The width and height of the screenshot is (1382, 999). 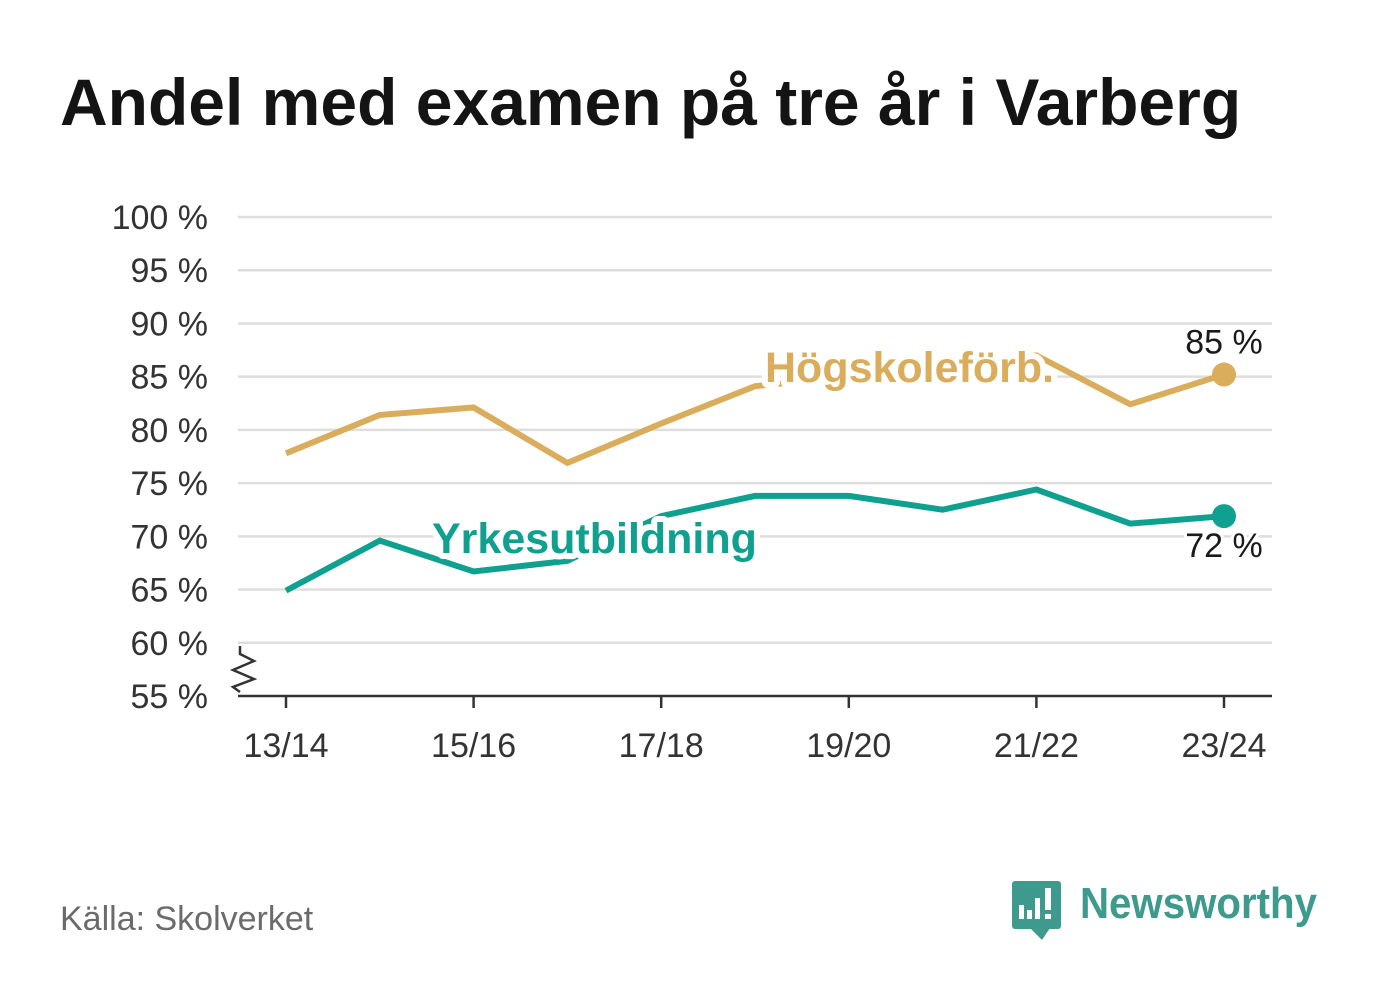 What do you see at coordinates (1224, 445) in the screenshot?
I see `series-end-points: 85 % 72 %` at bounding box center [1224, 445].